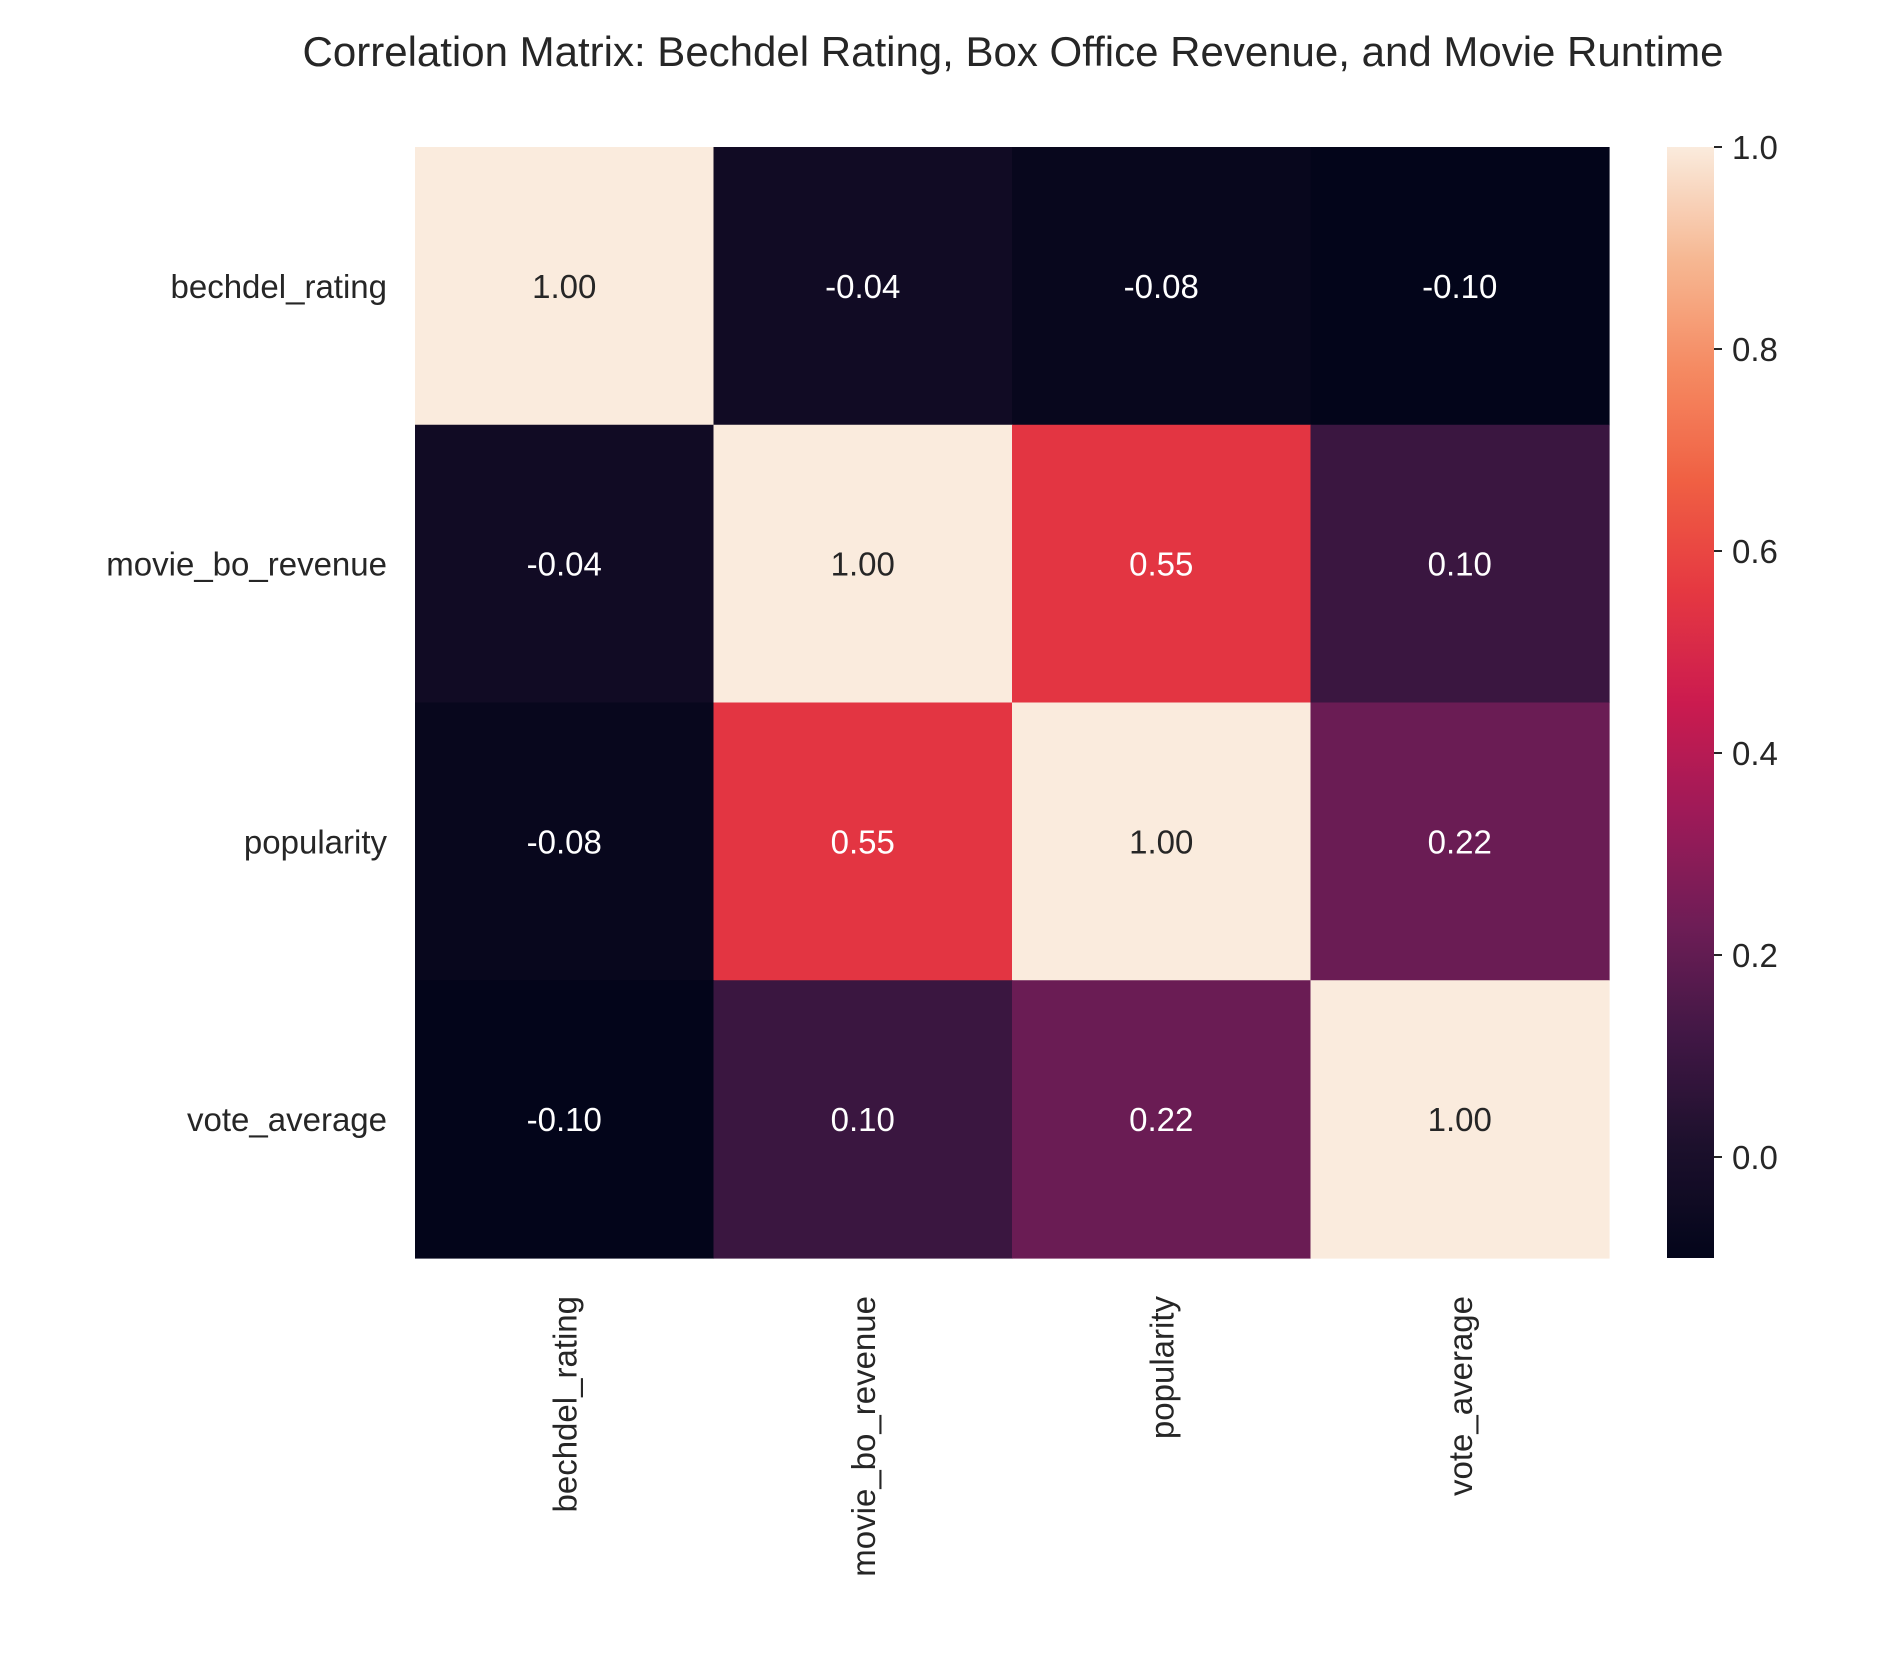 The height and width of the screenshot is (1668, 1884). I want to click on colorbar, so click(1690, 702).